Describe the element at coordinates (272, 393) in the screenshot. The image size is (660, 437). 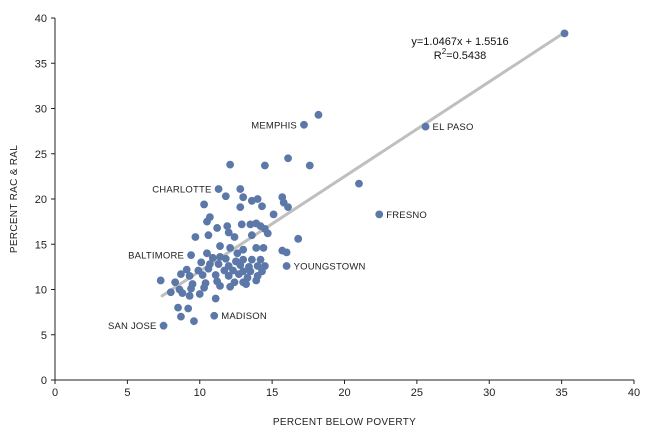
I see `x-tick-label: 15` at that location.